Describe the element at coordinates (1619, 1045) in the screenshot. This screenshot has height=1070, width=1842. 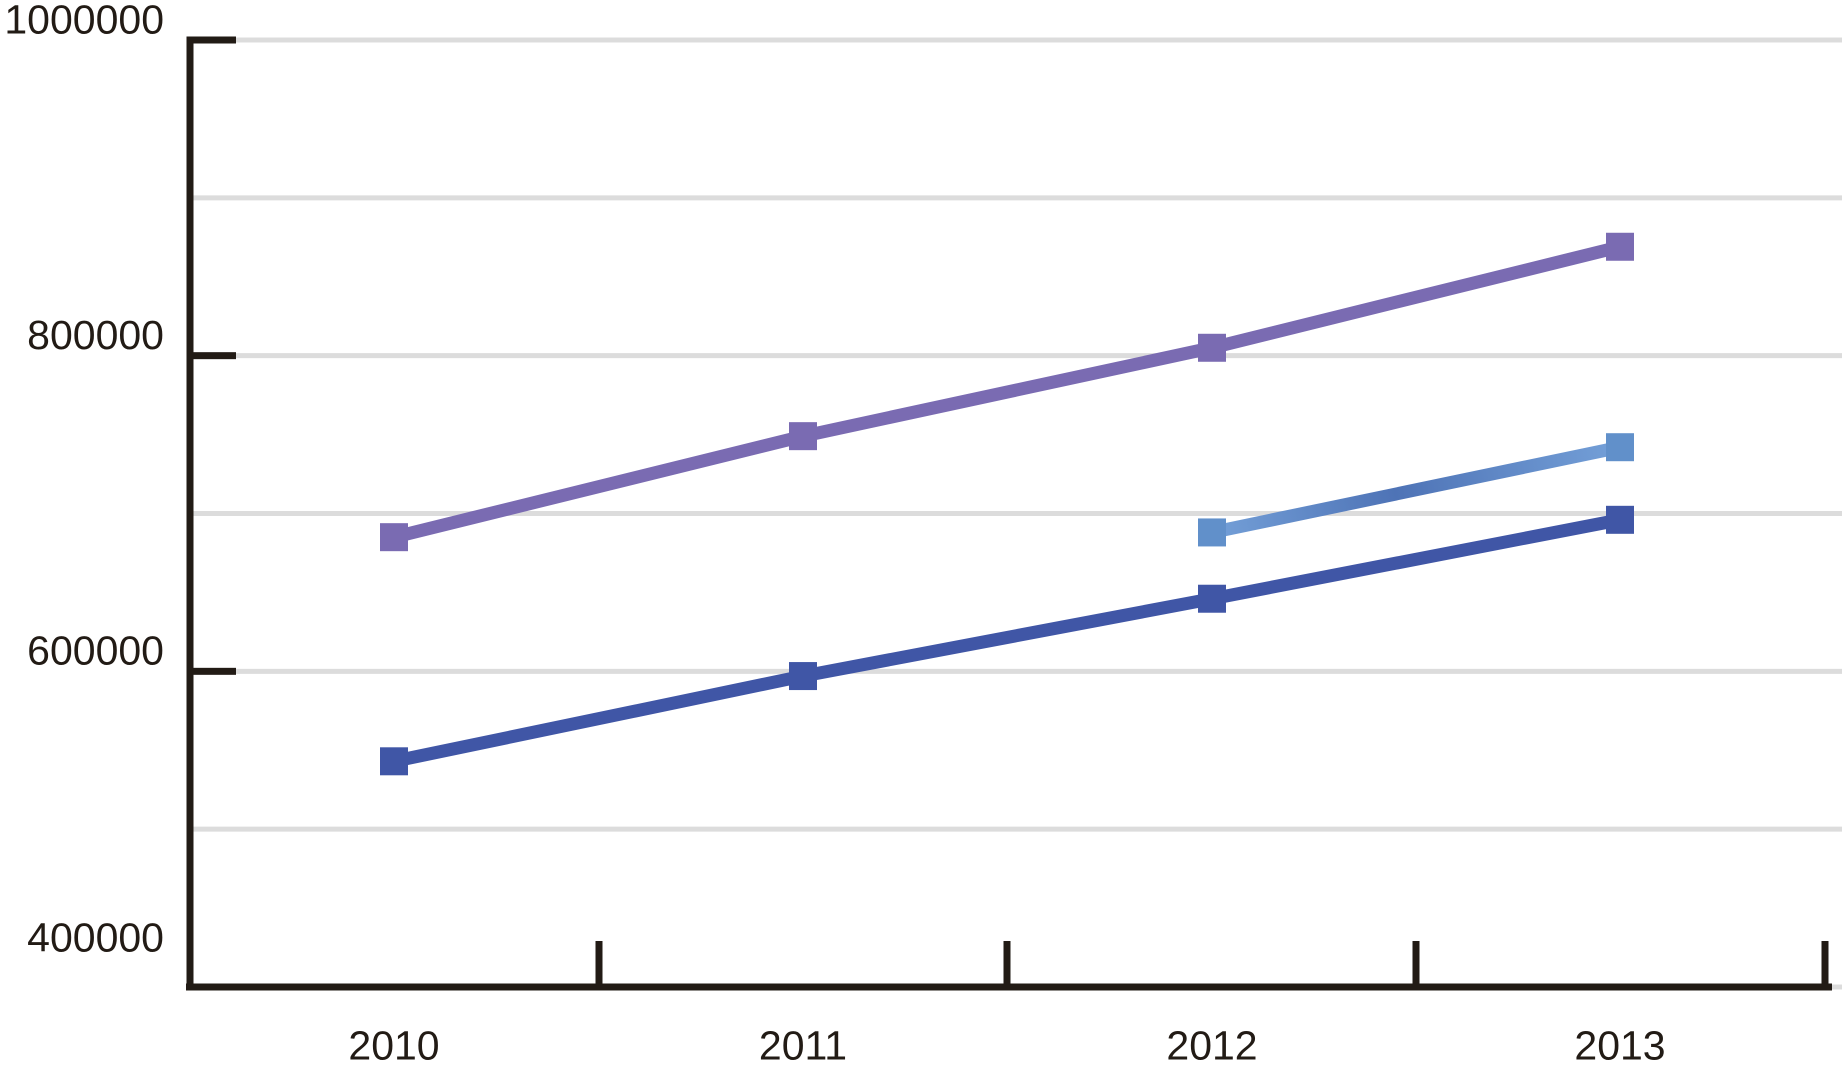
I see `x-axis-tick-label: 2013` at that location.